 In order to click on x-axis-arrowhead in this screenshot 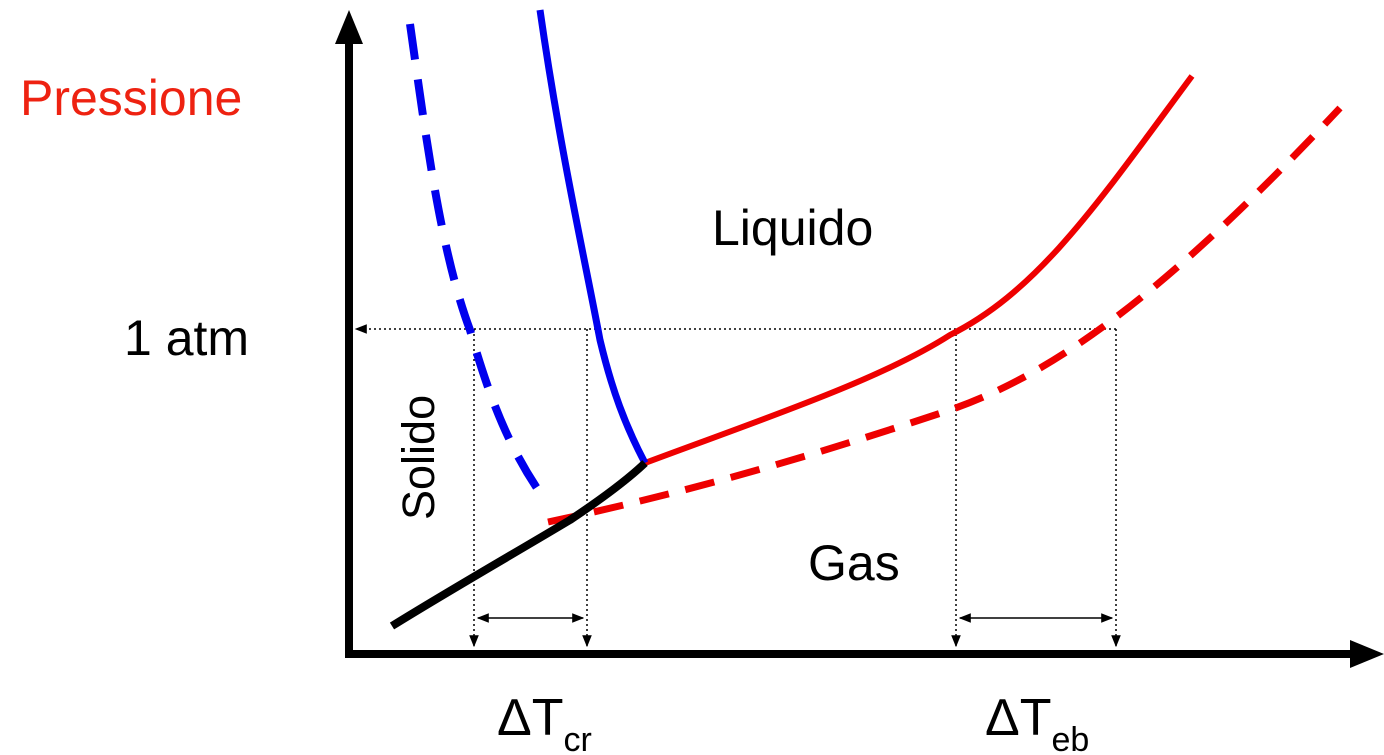, I will do `click(1367, 654)`.